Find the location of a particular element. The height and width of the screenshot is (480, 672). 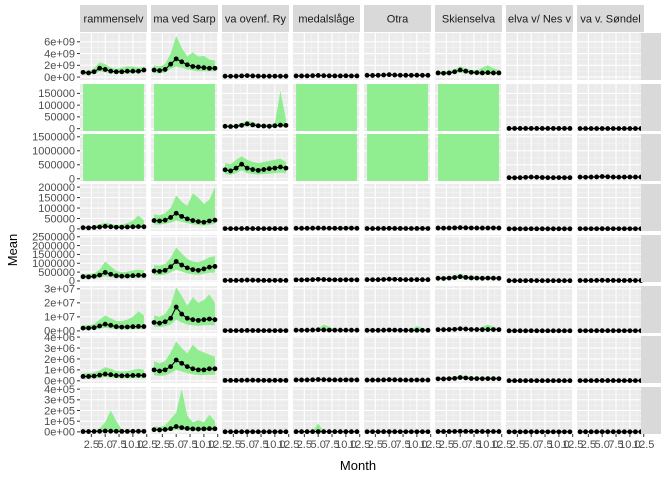

column-strip-background is located at coordinates (326, 18).